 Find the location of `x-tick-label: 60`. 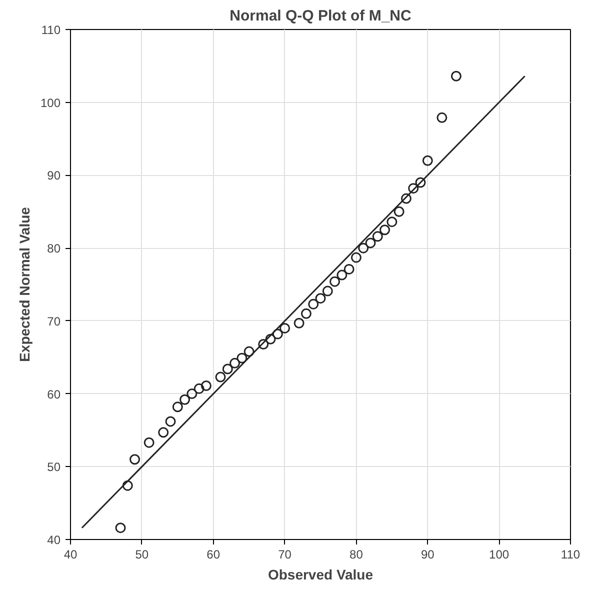

x-tick-label: 60 is located at coordinates (213, 555).